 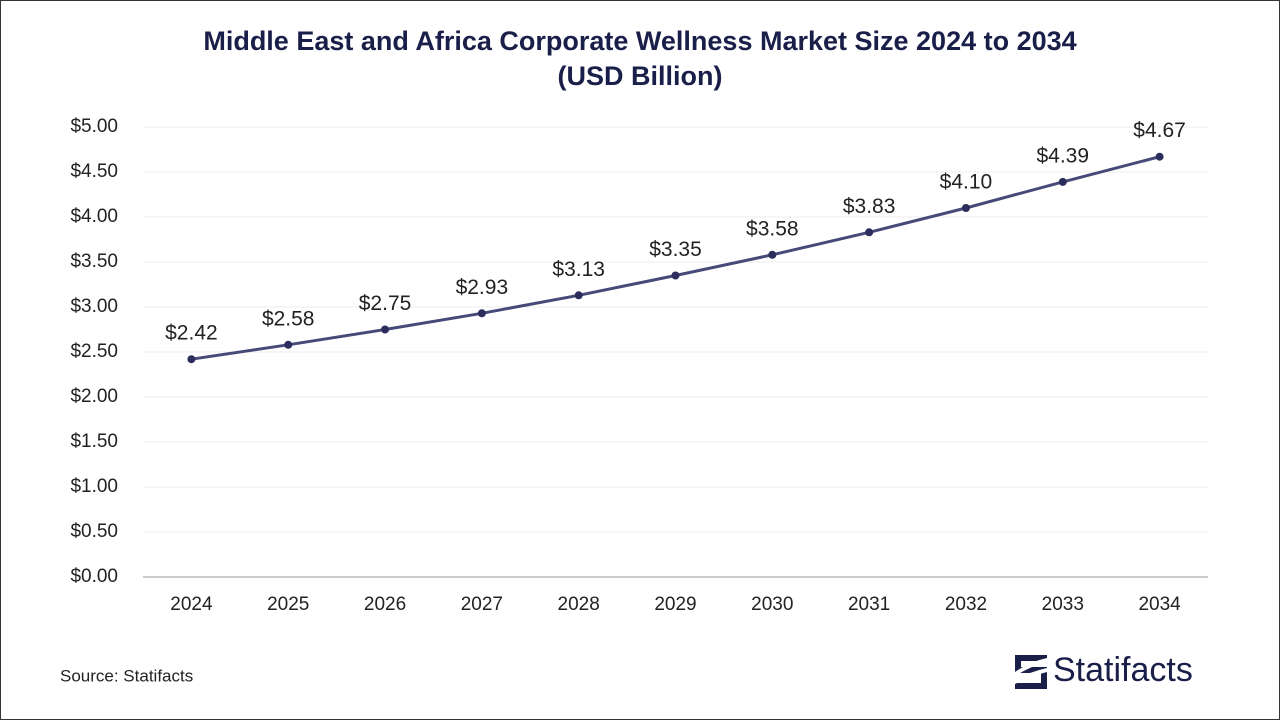 What do you see at coordinates (191, 604) in the screenshot?
I see `x-tick-label: 2024` at bounding box center [191, 604].